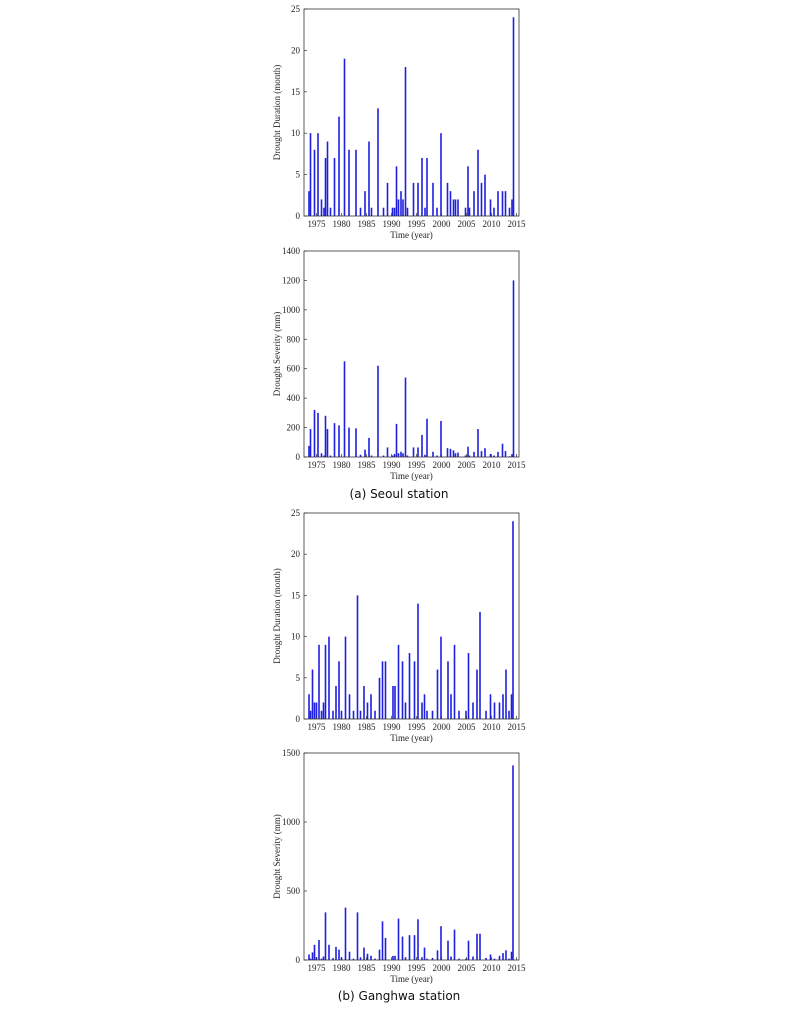  Describe the element at coordinates (296, 9) in the screenshot. I see `y-tick-label: 25` at that location.